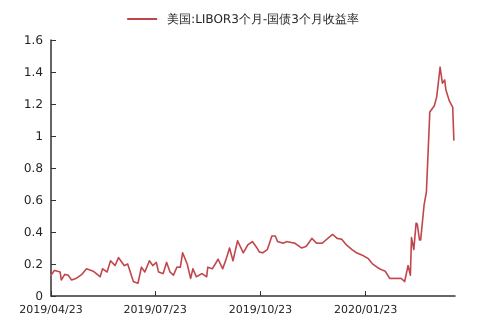  Describe the element at coordinates (33, 104) in the screenshot. I see `y-tick-label: 1.2` at that location.